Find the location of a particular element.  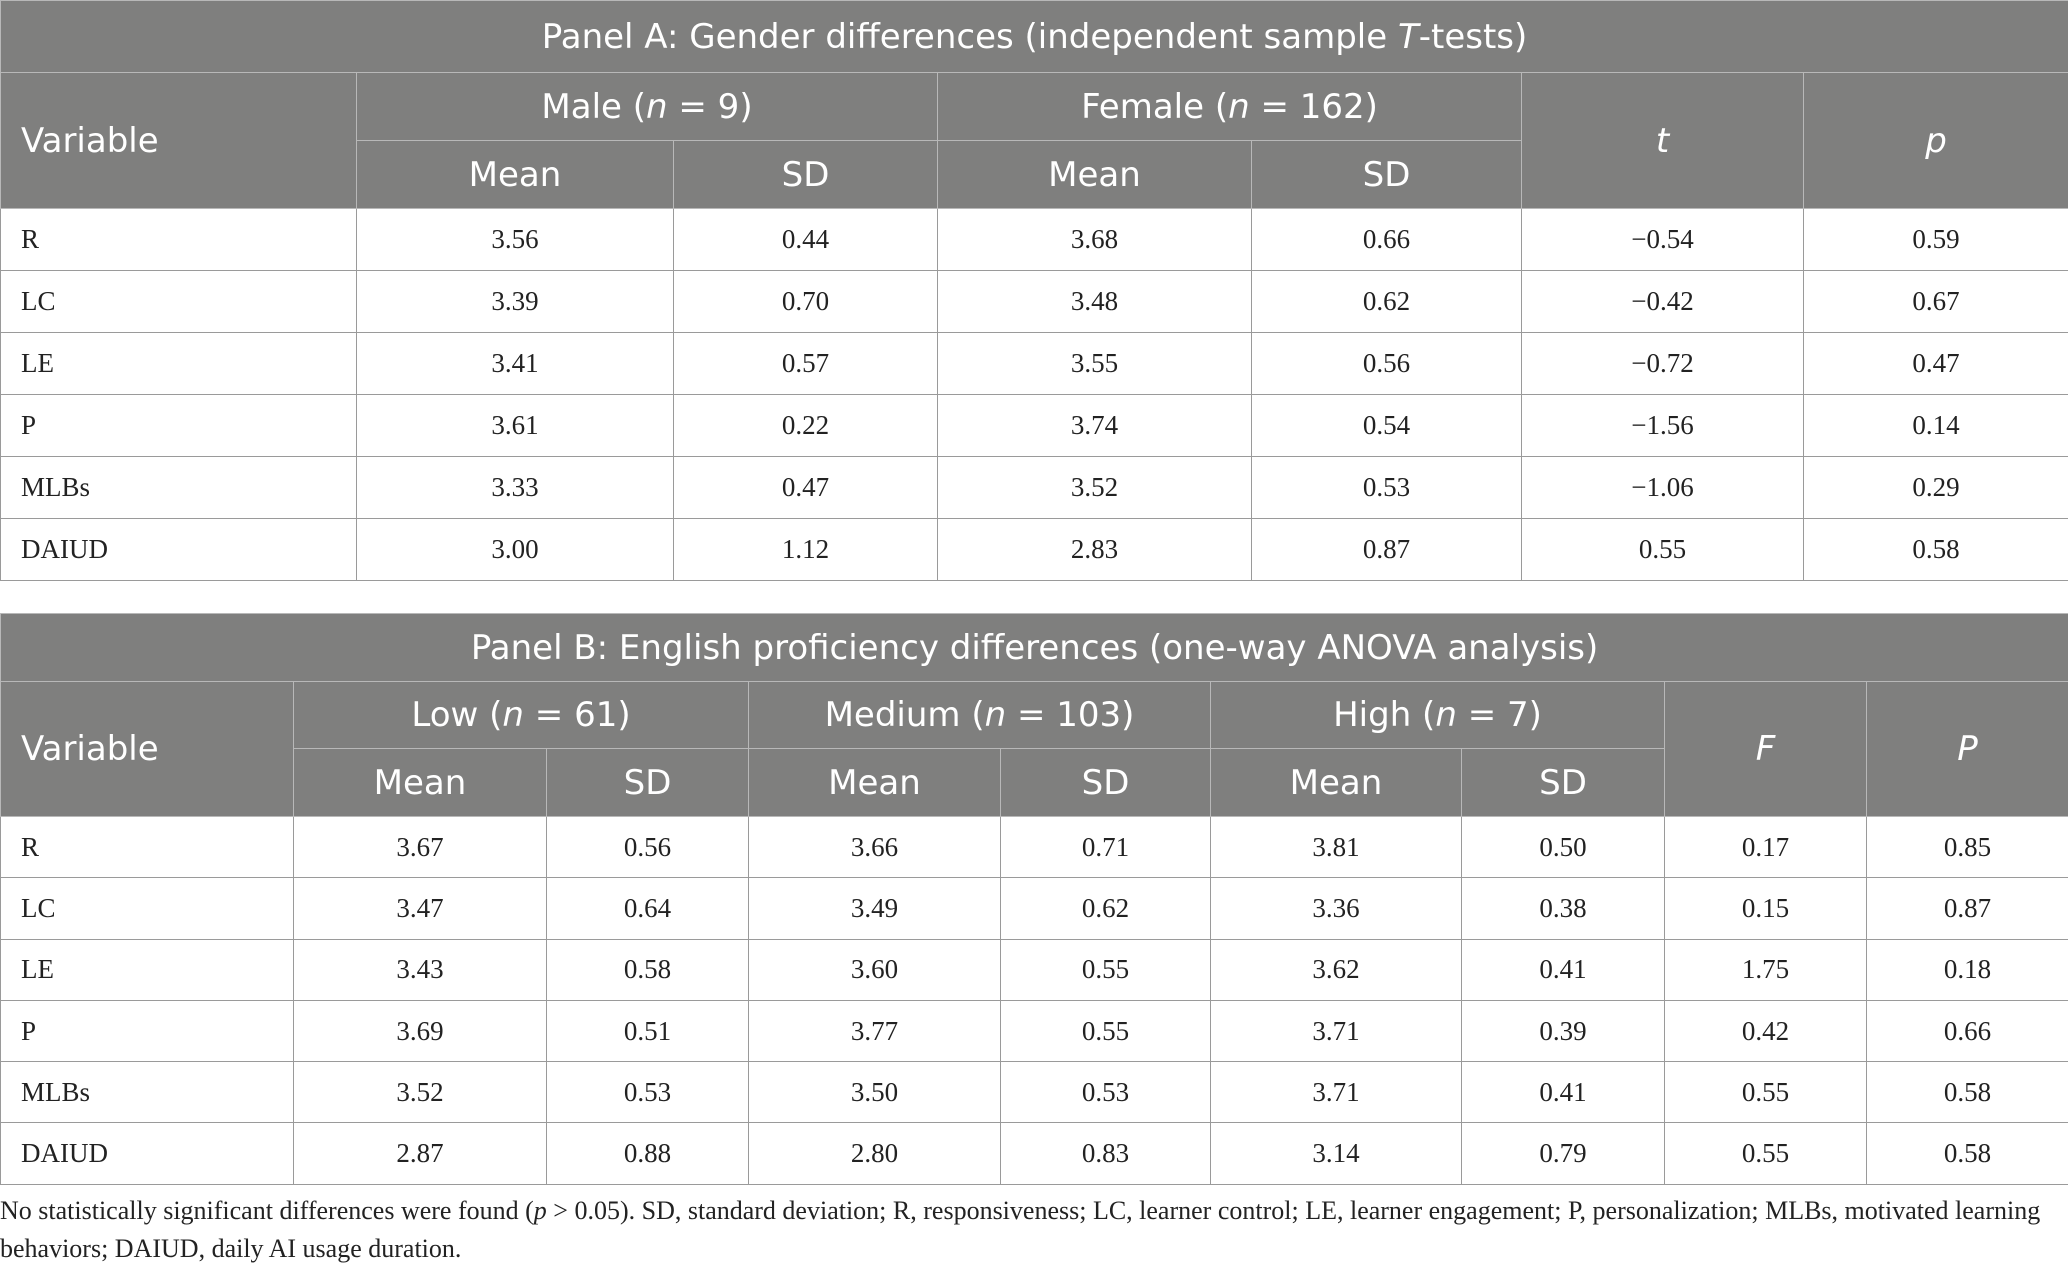

text-segment: T is located at coordinates (1408, 36).